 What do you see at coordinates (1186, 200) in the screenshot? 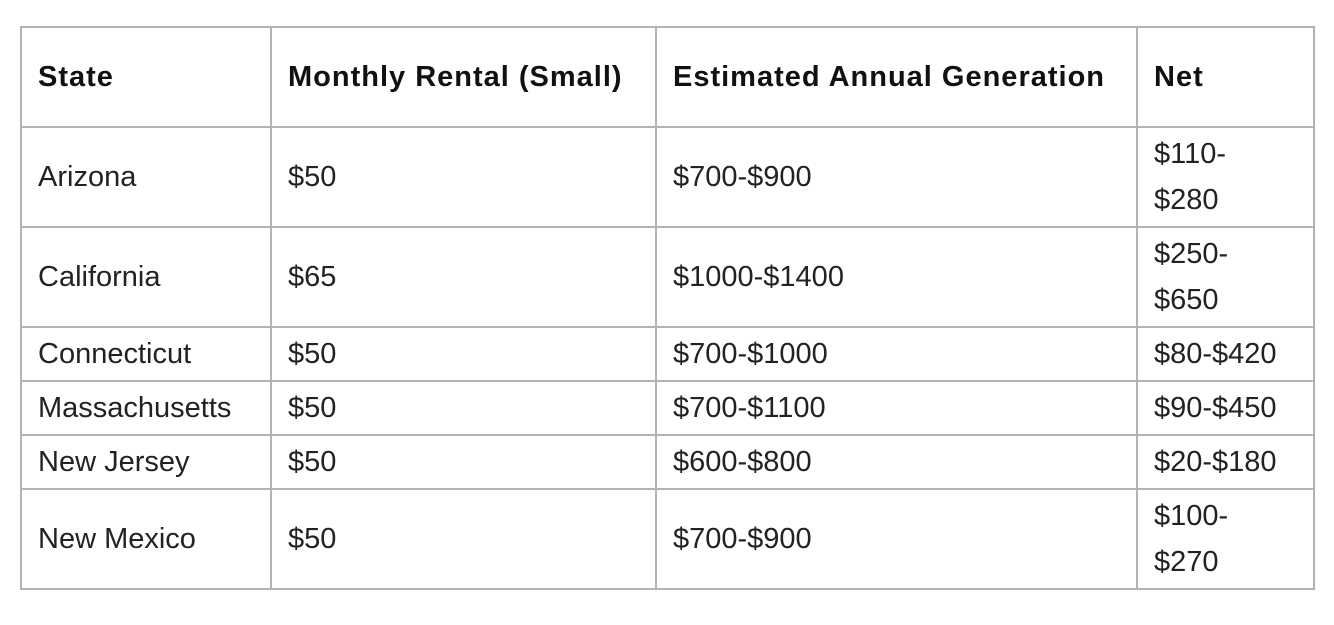
I see `cell-net-line-2: $280` at bounding box center [1186, 200].